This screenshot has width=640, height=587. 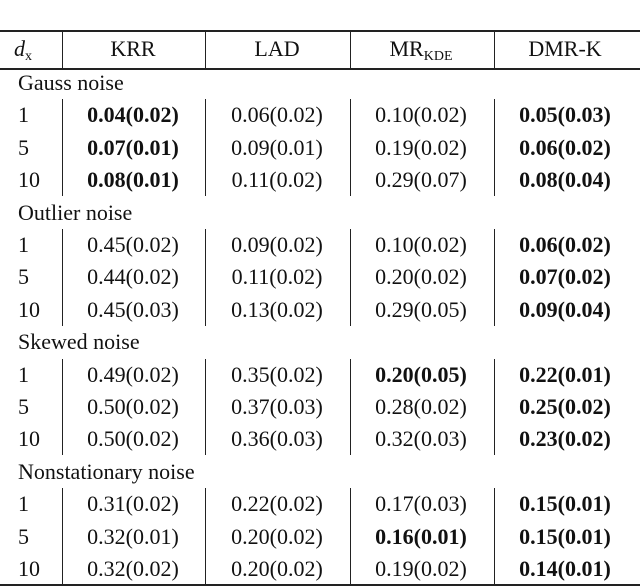 What do you see at coordinates (133, 180) in the screenshot?
I see `value-cell: 0.08(0.01)` at bounding box center [133, 180].